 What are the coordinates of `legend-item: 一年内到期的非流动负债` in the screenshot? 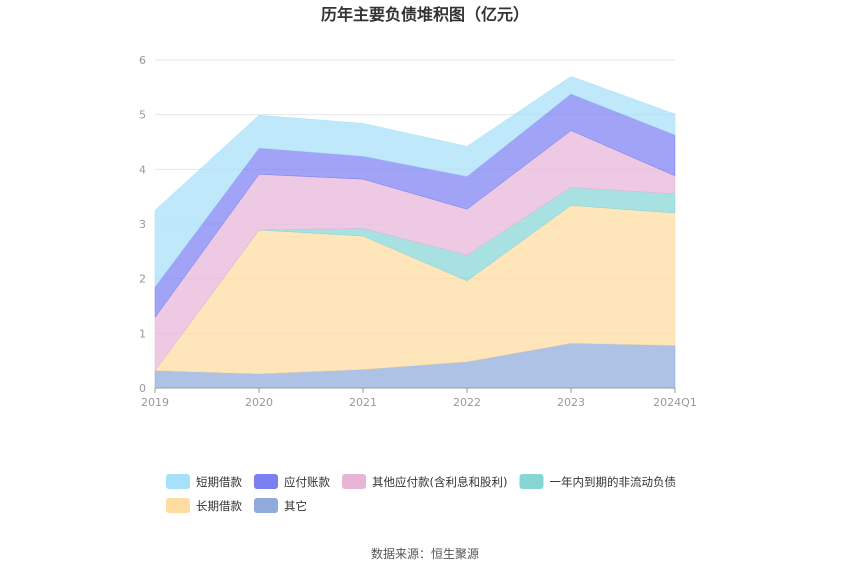 It's located at (597, 481).